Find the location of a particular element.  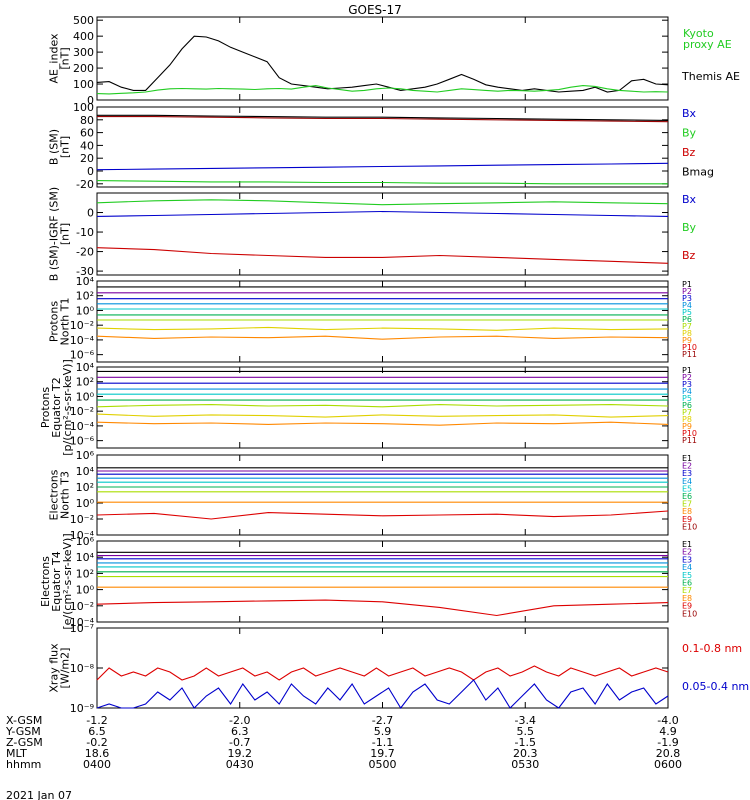

footer-value: 0430 is located at coordinates (240, 764).